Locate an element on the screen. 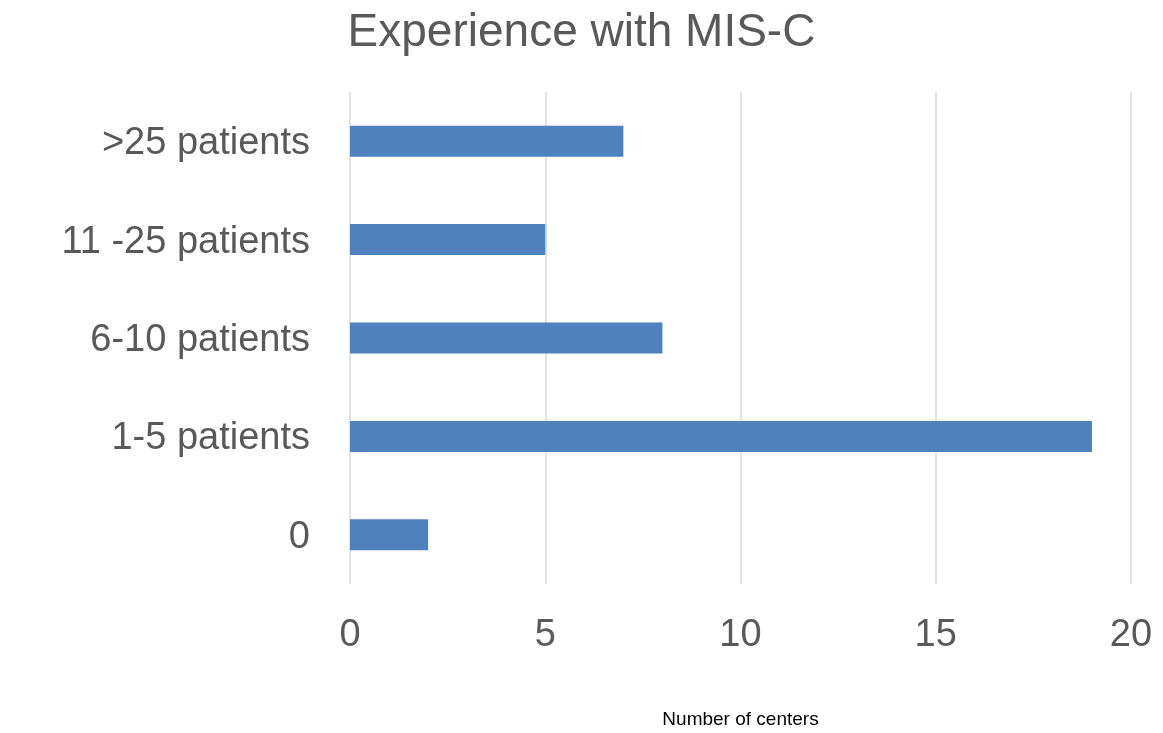 The image size is (1163, 733). x-tick-label: 0 is located at coordinates (350, 633).